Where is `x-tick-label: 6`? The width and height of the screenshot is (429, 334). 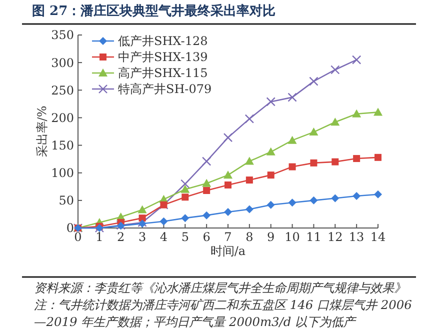 x-tick-label: 6 is located at coordinates (206, 237).